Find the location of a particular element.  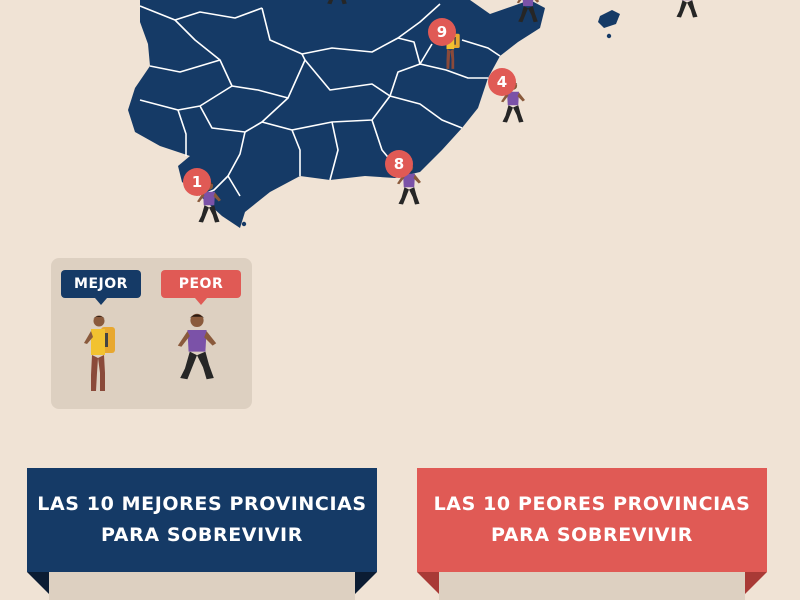

legend: MEJOR PEOR is located at coordinates (151, 333).